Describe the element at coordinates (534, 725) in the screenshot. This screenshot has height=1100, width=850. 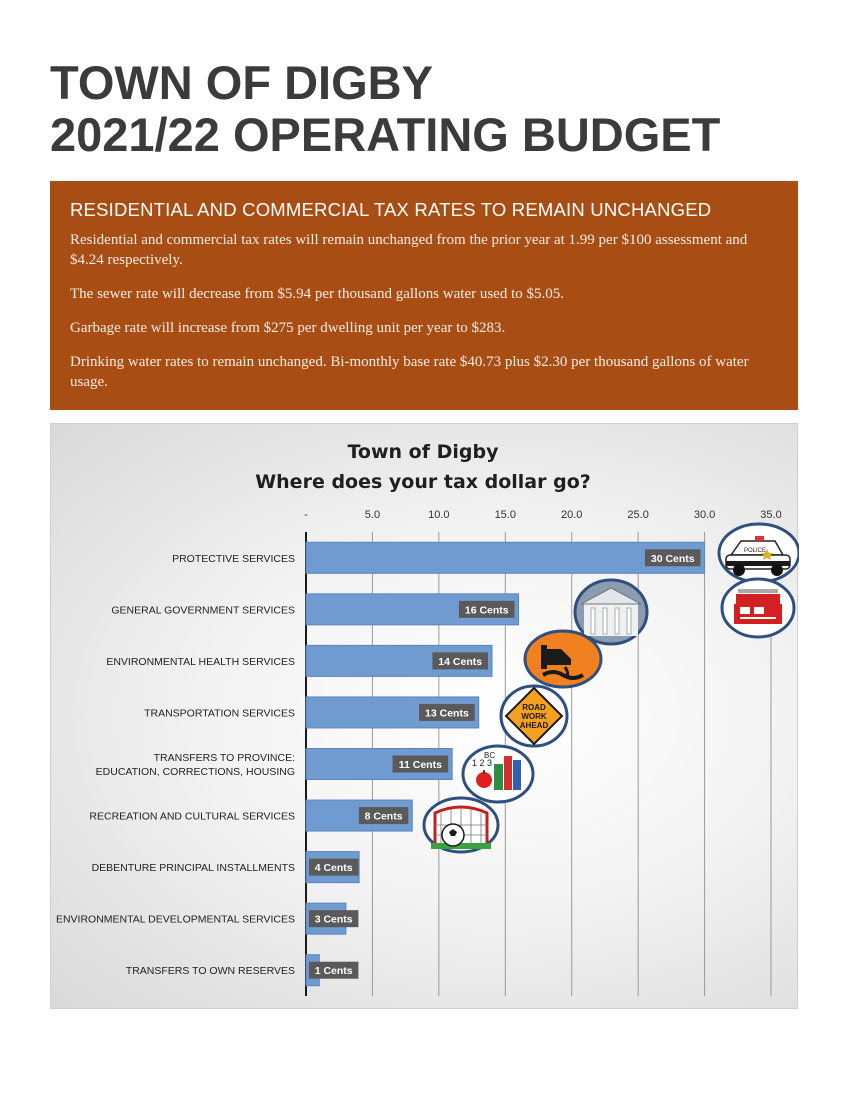
I see `svg-text: AHEAD` at that location.